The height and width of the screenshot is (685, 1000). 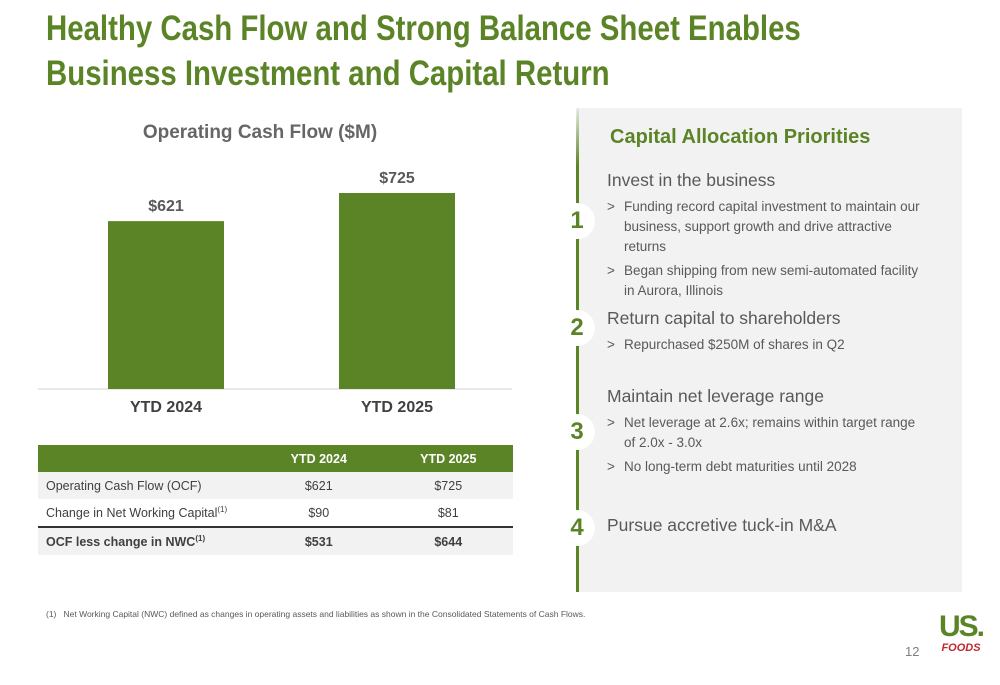 What do you see at coordinates (961, 626) in the screenshot?
I see `logo-top: US.` at bounding box center [961, 626].